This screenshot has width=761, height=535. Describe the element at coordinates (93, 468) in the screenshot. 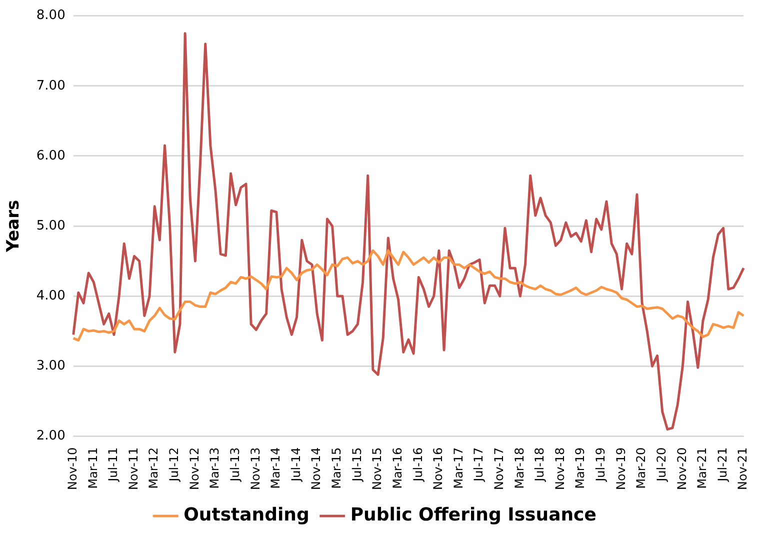

I see `x-tick-label: Mar-11` at that location.